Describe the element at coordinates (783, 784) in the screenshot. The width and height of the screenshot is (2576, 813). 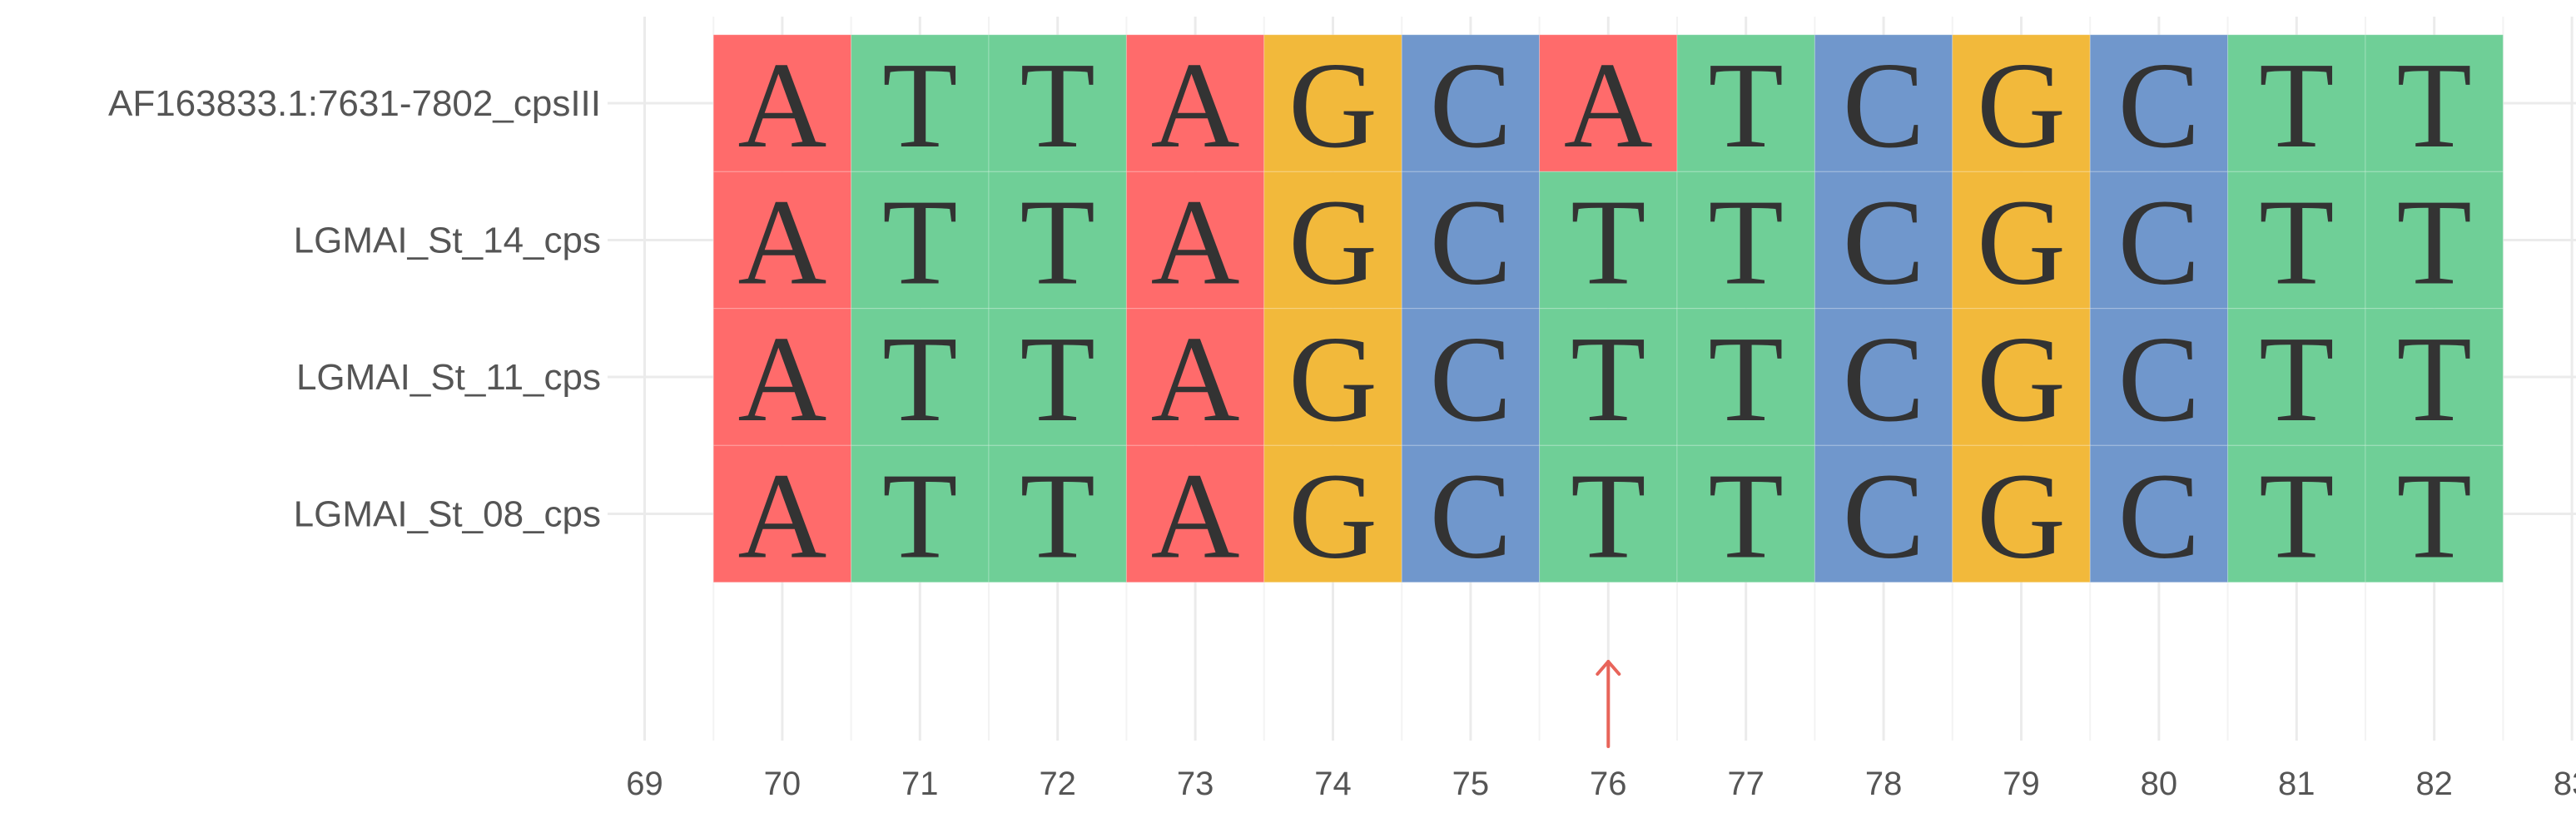
I see `x-tick-label: 70` at that location.